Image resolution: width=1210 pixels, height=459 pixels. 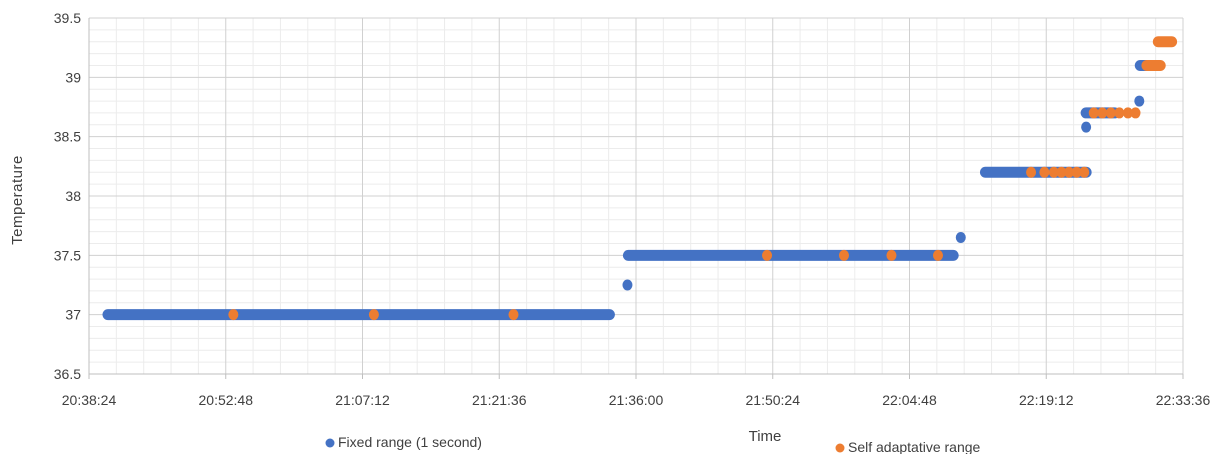 I want to click on x-tick-label: 21:36:00, so click(x=636, y=400).